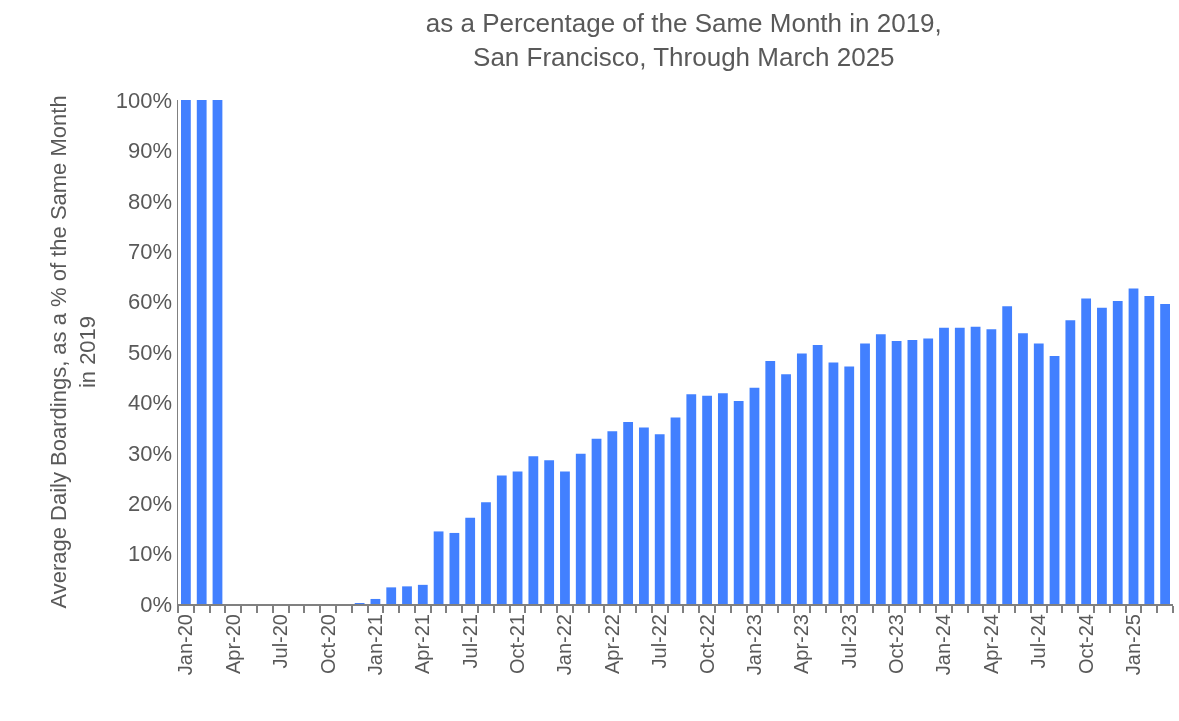 The image size is (1179, 721). I want to click on x-tick-label: Oct-24, so click(1085, 644).